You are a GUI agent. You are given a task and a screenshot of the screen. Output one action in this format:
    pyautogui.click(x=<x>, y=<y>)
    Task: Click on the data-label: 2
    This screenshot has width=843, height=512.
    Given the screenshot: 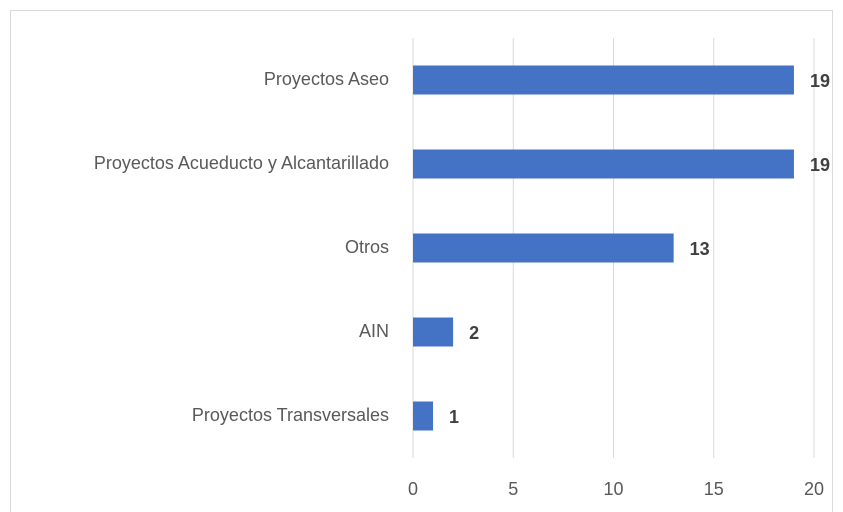 What is the action you would take?
    pyautogui.click(x=474, y=333)
    